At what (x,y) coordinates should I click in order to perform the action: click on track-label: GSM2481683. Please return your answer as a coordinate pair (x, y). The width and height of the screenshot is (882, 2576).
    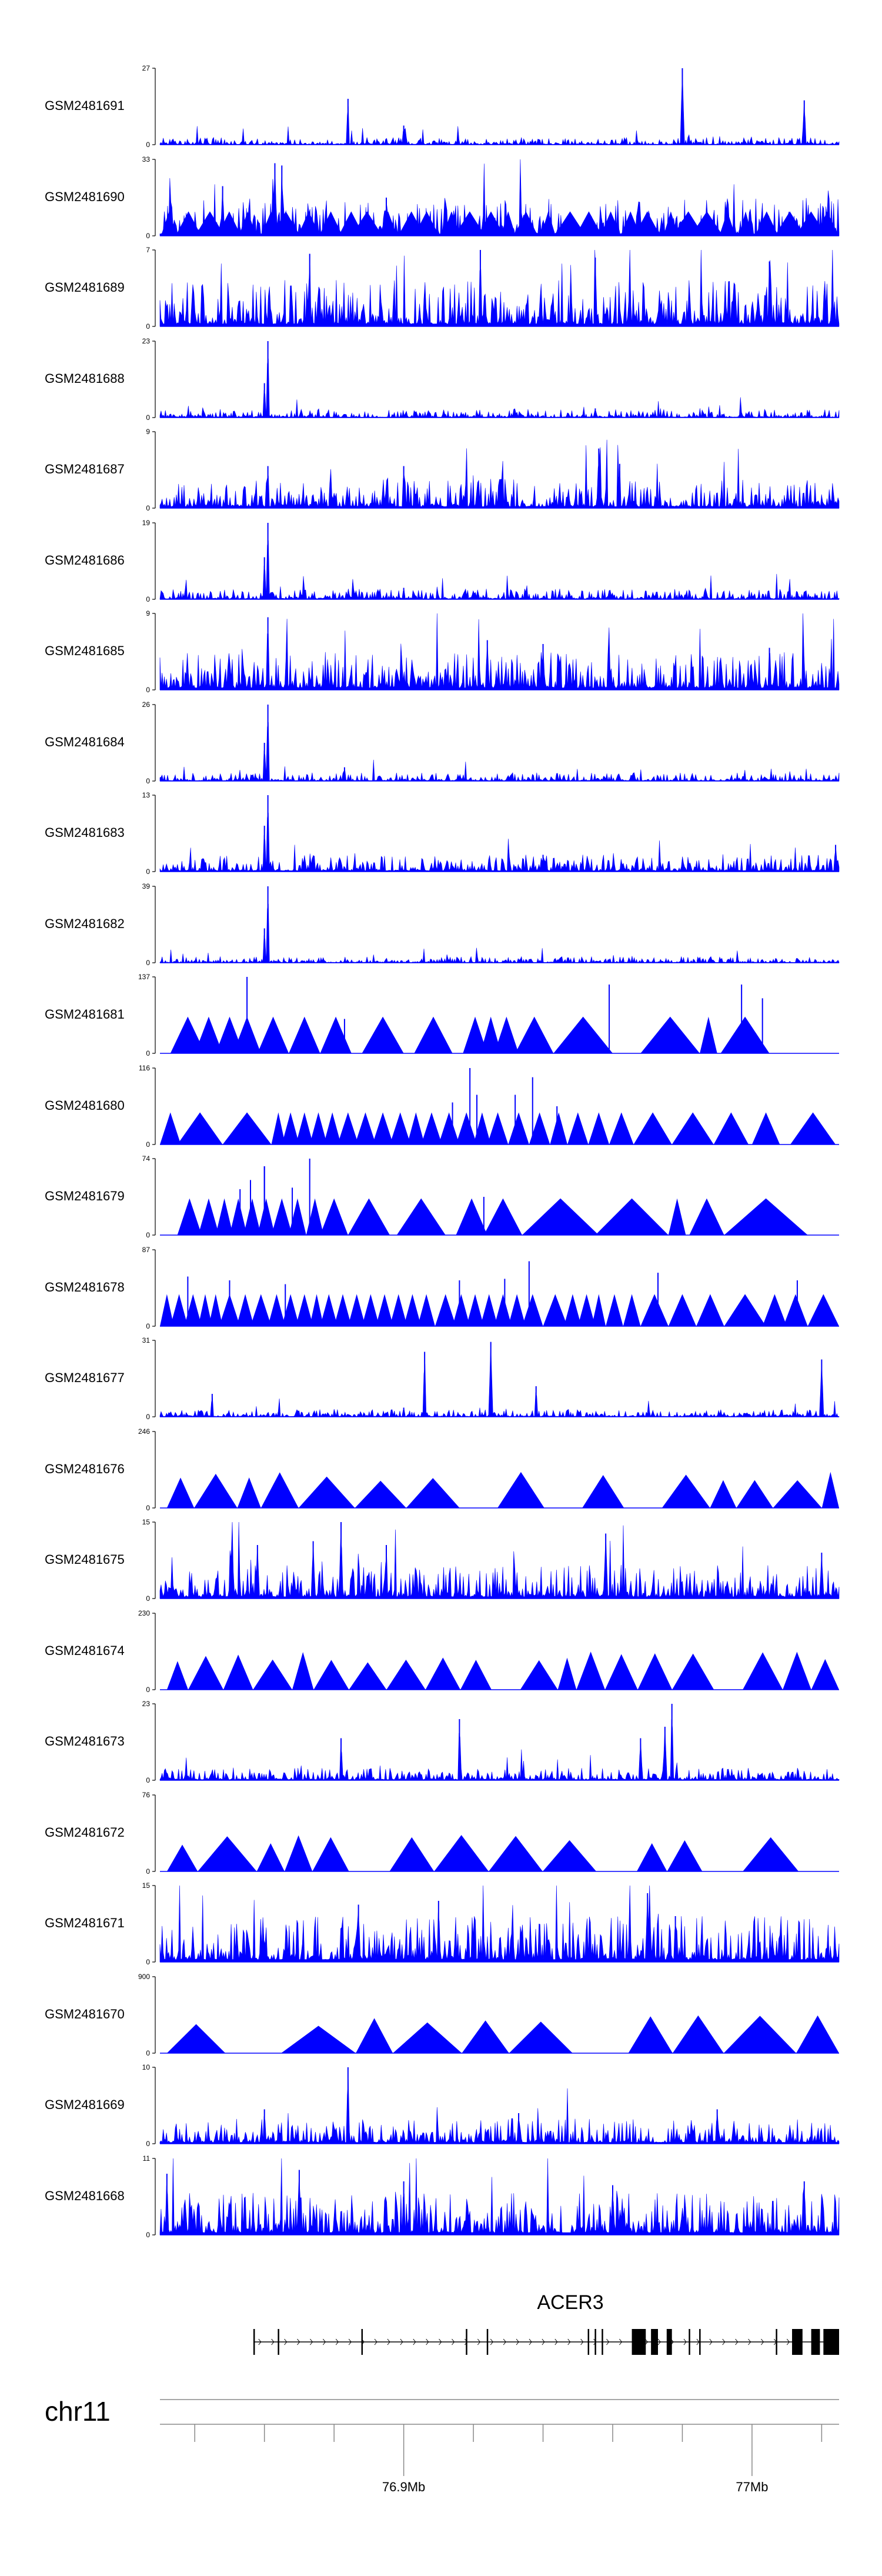
    Looking at the image, I should click on (85, 832).